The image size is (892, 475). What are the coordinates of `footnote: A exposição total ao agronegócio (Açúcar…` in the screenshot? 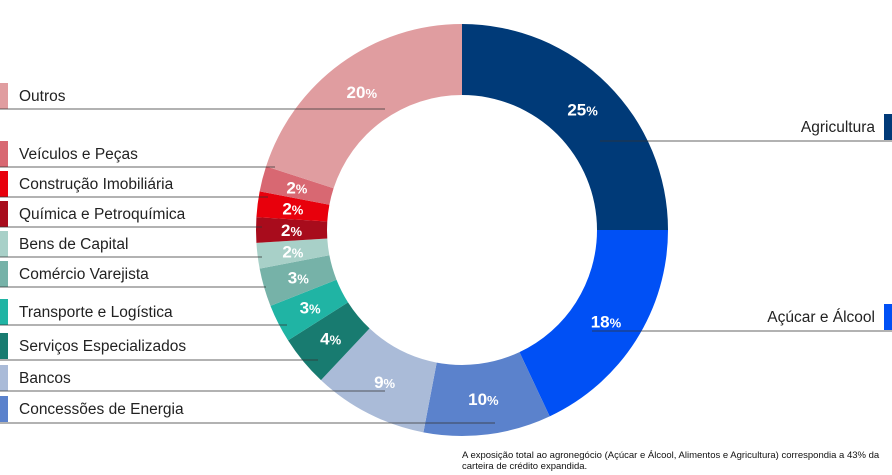 It's located at (671, 461).